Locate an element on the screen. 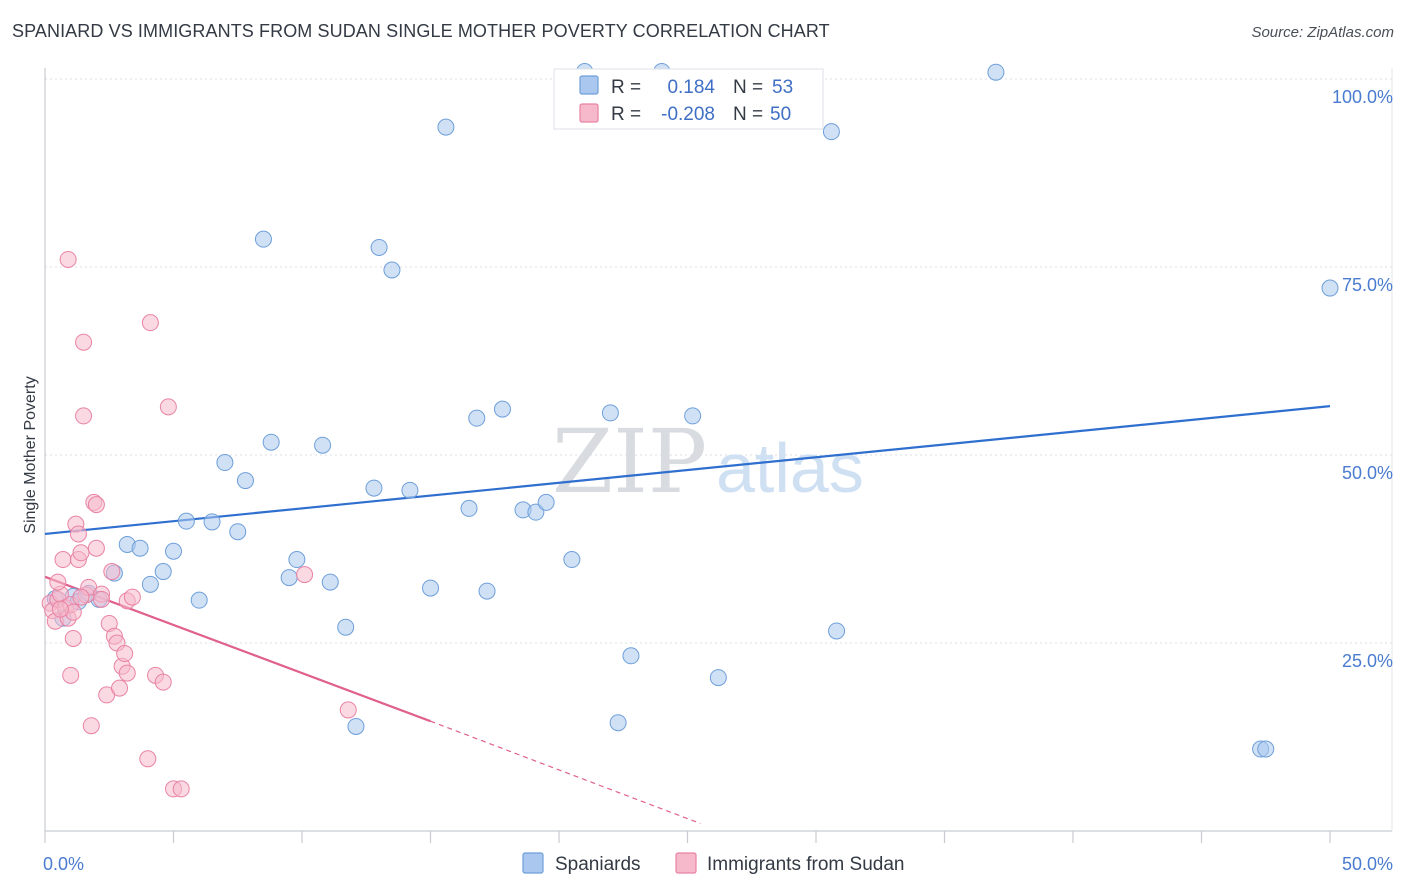 The height and width of the screenshot is (892, 1406). legend-box-frame is located at coordinates (688, 99).